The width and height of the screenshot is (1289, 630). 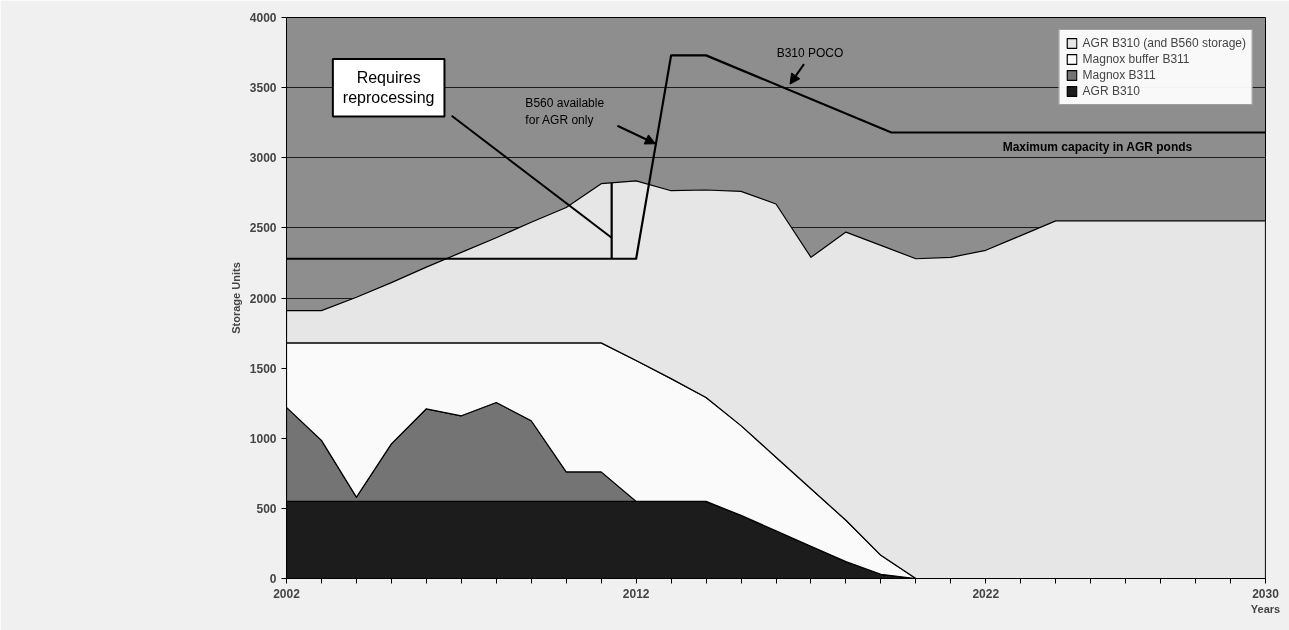 What do you see at coordinates (263, 438) in the screenshot?
I see `y-tick-label: 1000` at bounding box center [263, 438].